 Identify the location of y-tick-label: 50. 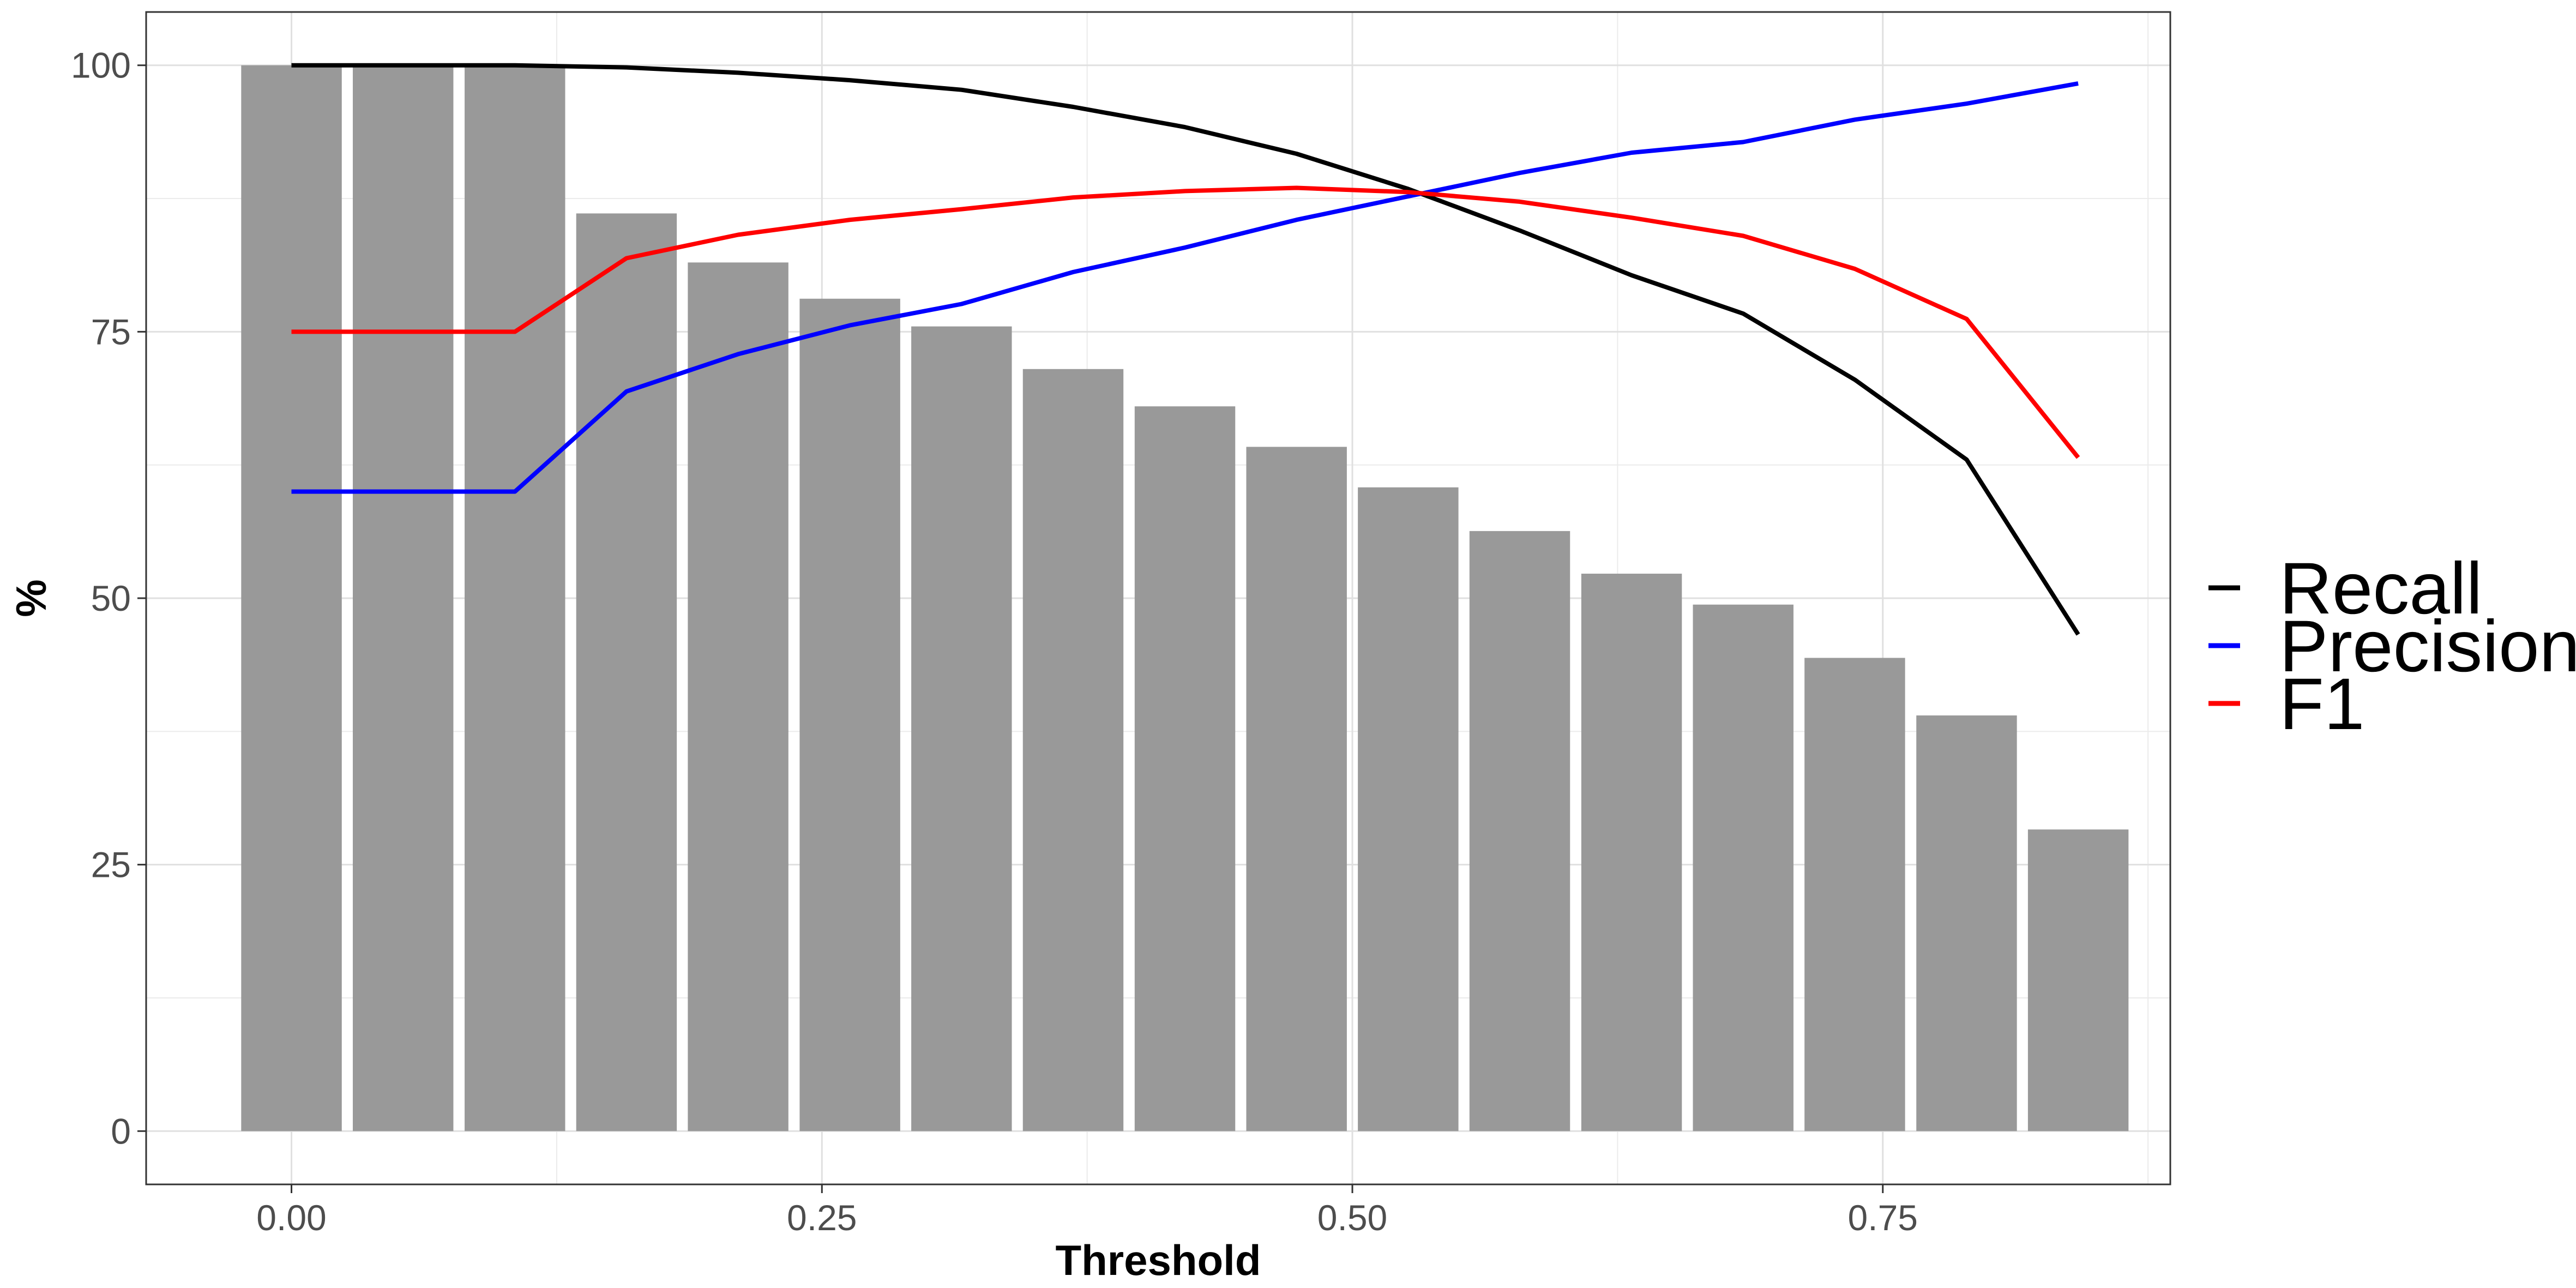
(111, 598).